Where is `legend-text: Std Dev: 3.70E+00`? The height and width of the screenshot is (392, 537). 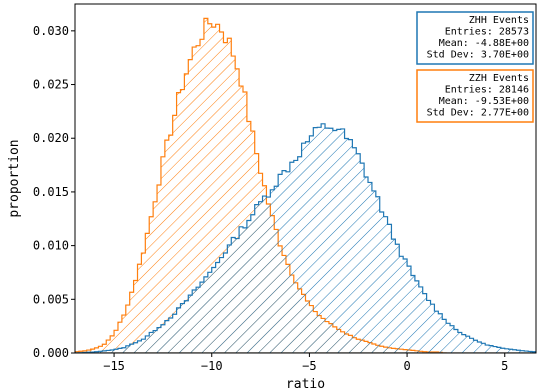 legend-text: Std Dev: 3.70E+00 is located at coordinates (478, 55).